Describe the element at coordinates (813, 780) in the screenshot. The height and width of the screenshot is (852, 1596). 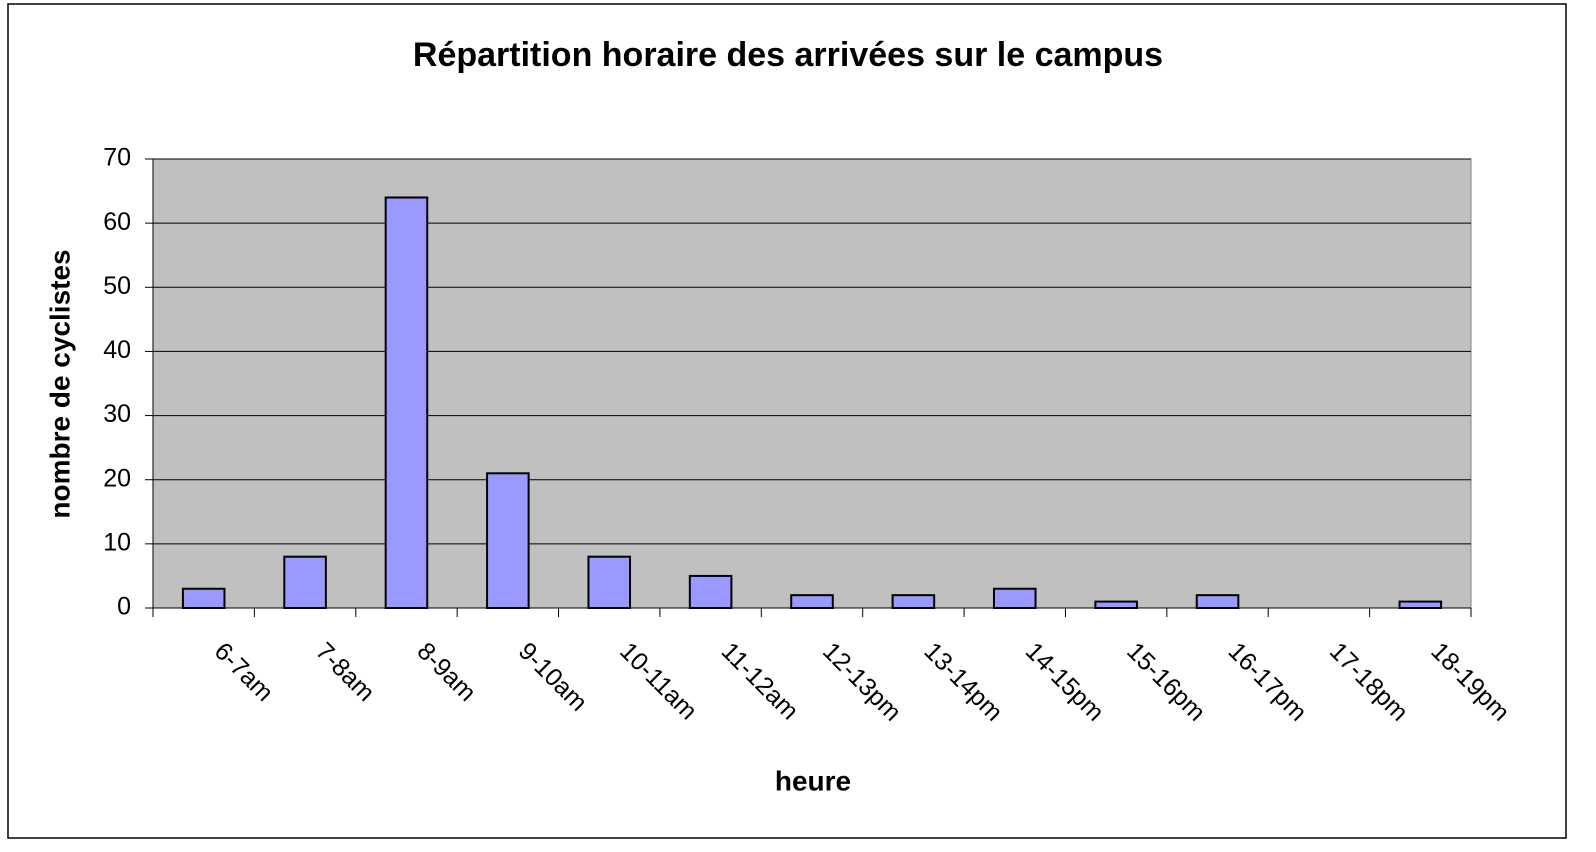
I see `x-axis-label: heure` at that location.